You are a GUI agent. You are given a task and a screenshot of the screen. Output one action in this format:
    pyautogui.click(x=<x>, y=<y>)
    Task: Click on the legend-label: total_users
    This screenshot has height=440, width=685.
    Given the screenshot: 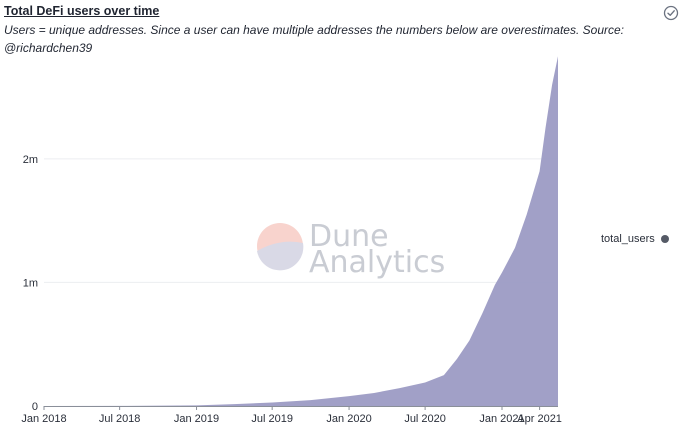 What is the action you would take?
    pyautogui.click(x=628, y=239)
    